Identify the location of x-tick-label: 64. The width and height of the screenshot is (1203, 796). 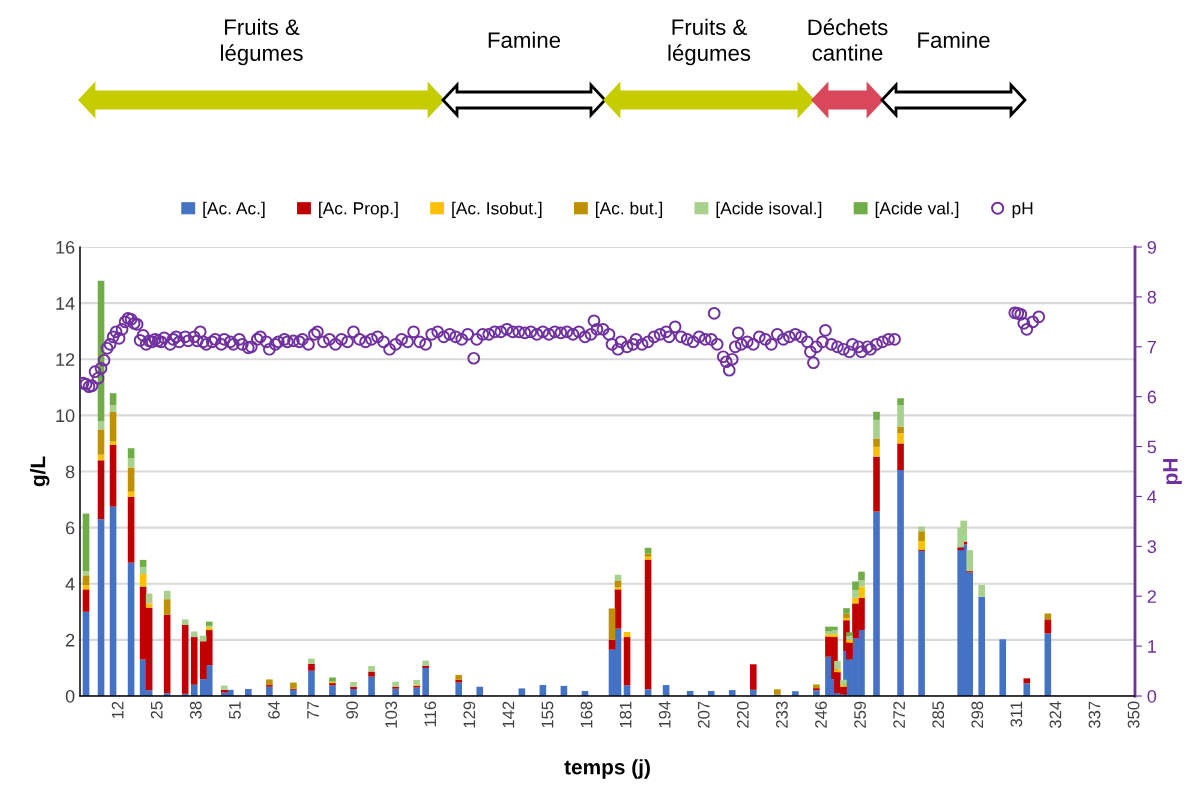
(274, 710).